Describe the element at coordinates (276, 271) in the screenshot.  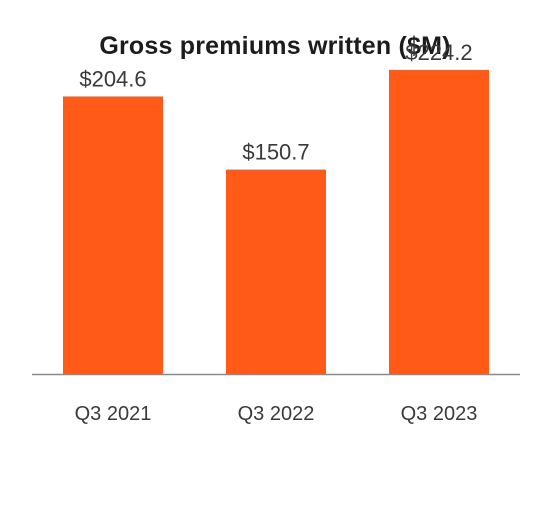
I see `bar-q3-2022` at that location.